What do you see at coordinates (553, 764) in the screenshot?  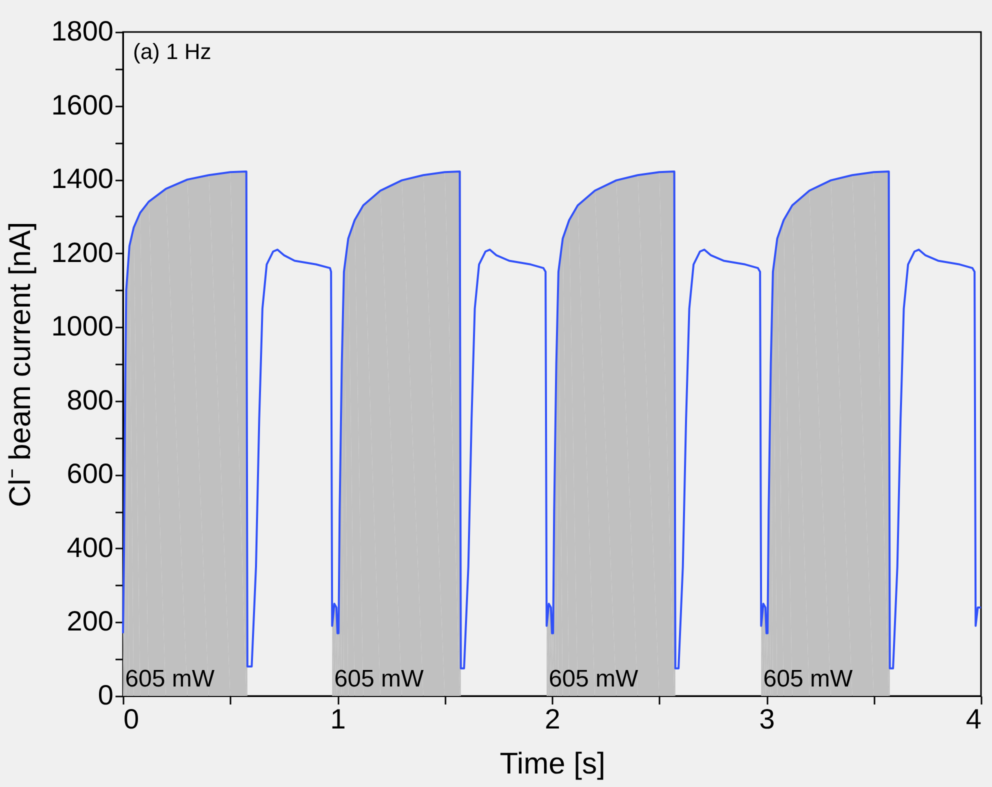 I see `x-axis-title: Time [s]` at bounding box center [553, 764].